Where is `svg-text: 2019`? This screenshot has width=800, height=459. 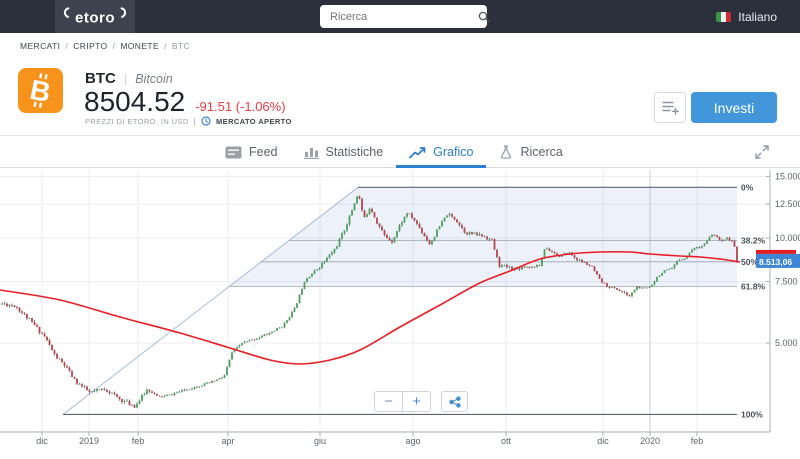 svg-text: 2019 is located at coordinates (89, 441).